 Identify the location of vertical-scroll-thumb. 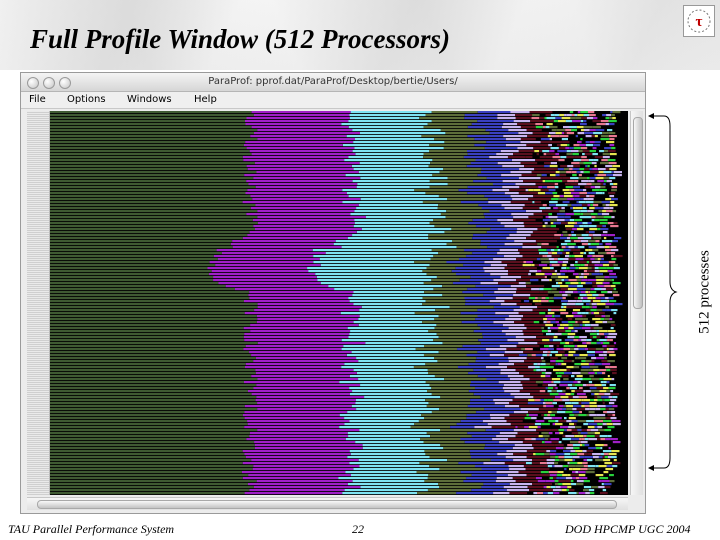
(638, 213).